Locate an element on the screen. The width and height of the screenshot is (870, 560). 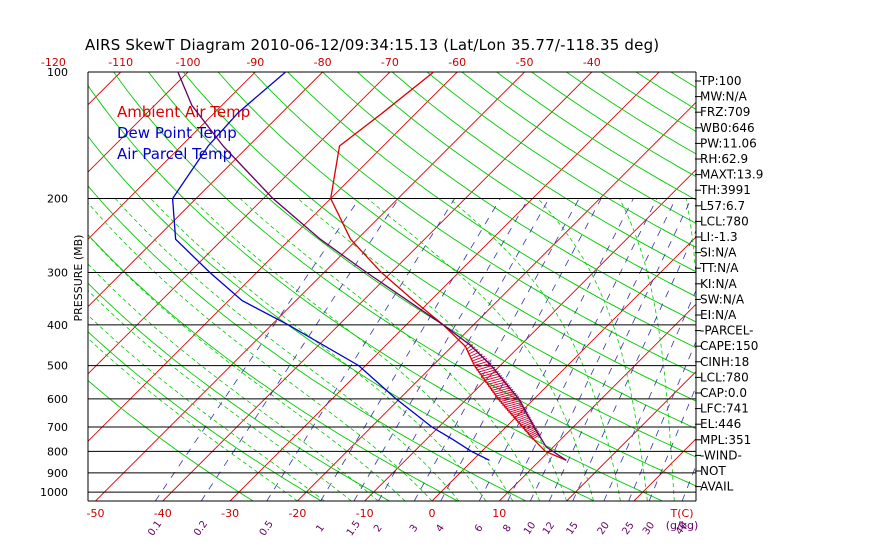
top-temp-tick-label: -80 is located at coordinates (323, 62).